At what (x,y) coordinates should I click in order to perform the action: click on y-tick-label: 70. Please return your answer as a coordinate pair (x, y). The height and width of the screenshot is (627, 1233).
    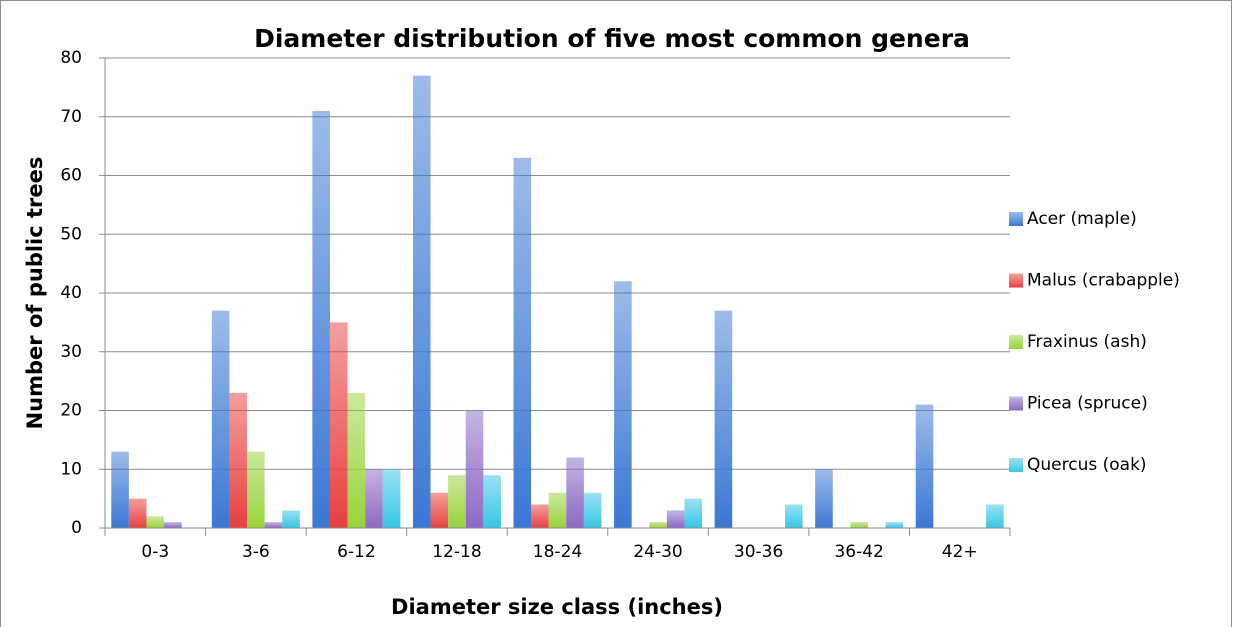
    Looking at the image, I should click on (71, 117).